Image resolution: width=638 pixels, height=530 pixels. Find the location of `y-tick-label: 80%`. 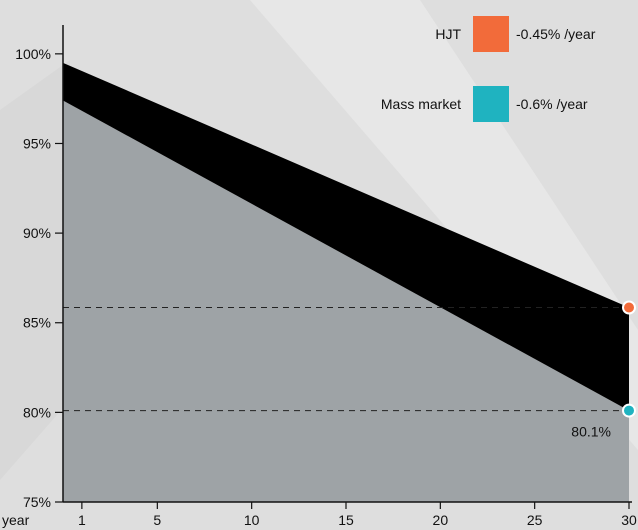

y-tick-label: 80% is located at coordinates (37, 412).